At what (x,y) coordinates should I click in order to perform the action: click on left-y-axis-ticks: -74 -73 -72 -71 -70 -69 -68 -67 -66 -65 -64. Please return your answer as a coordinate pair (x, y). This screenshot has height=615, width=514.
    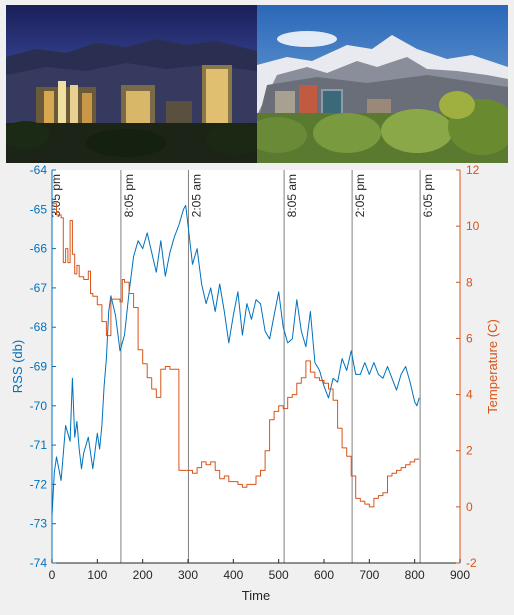
    Looking at the image, I should click on (43, 366).